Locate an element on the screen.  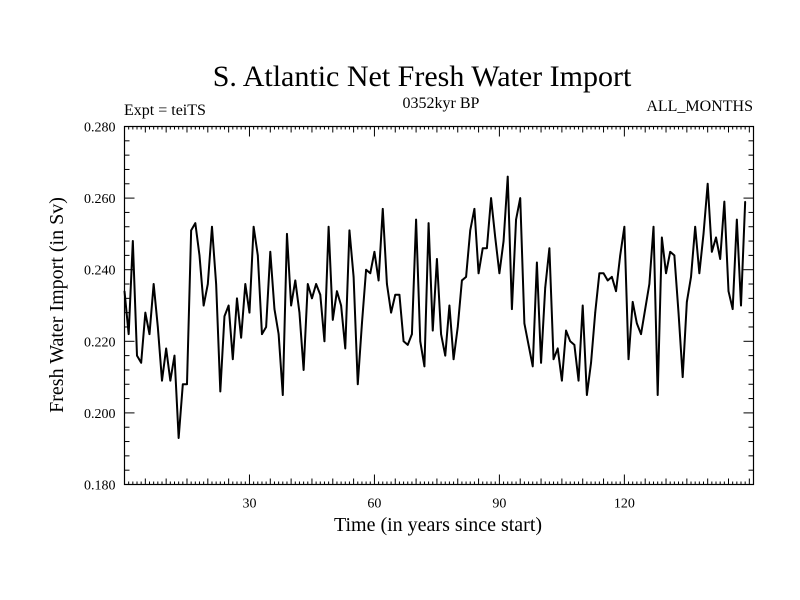
months-label: ALL_MONTHS is located at coordinates (699, 106).